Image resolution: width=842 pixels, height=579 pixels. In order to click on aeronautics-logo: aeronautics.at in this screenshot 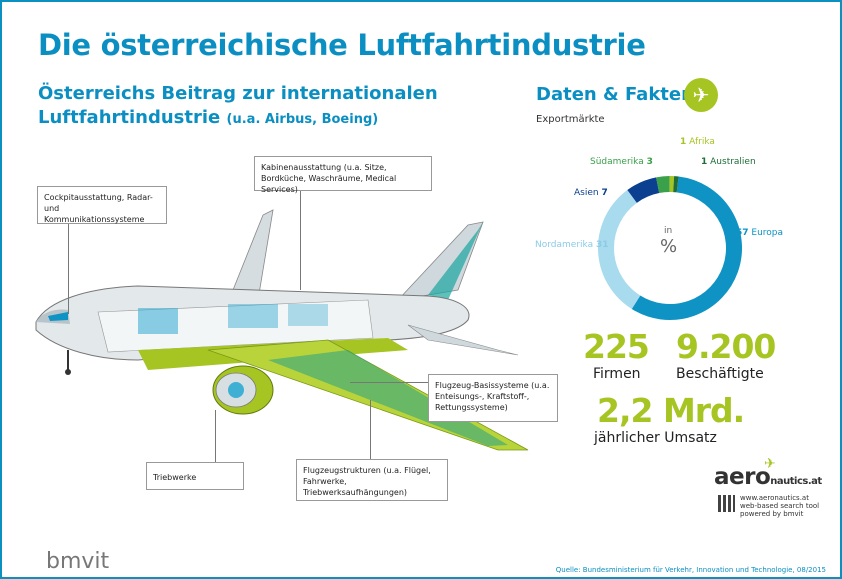, I will do `click(768, 477)`.